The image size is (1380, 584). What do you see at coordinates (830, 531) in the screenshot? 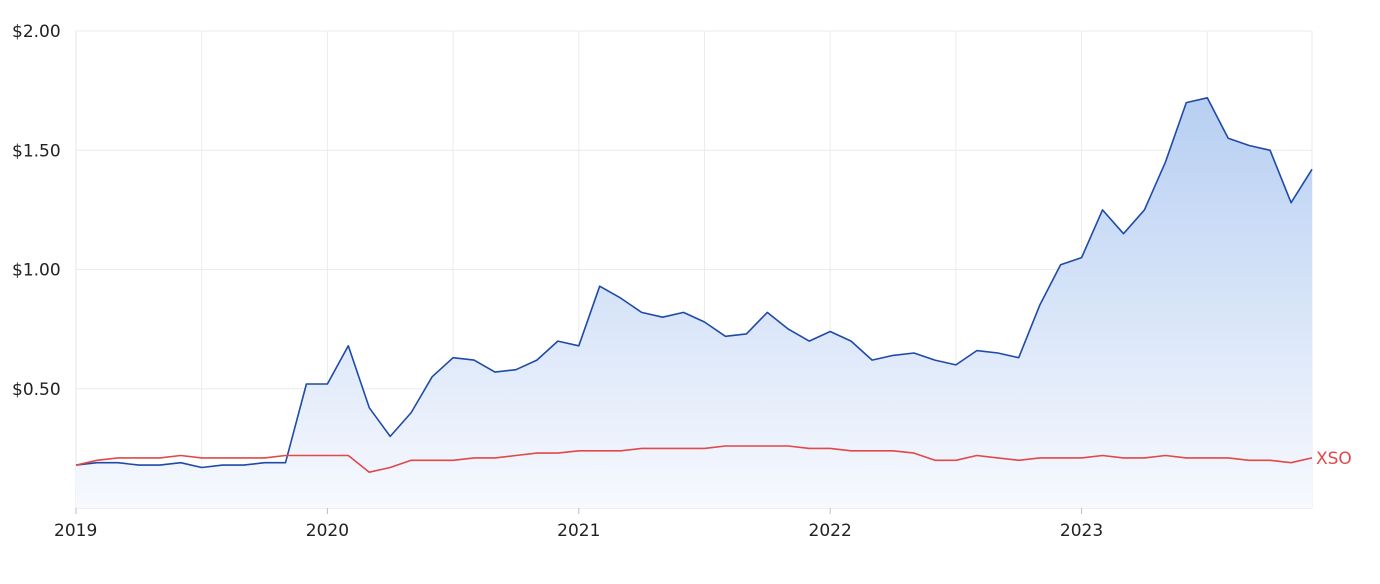
I see `x-tick-label: 2022` at bounding box center [830, 531].